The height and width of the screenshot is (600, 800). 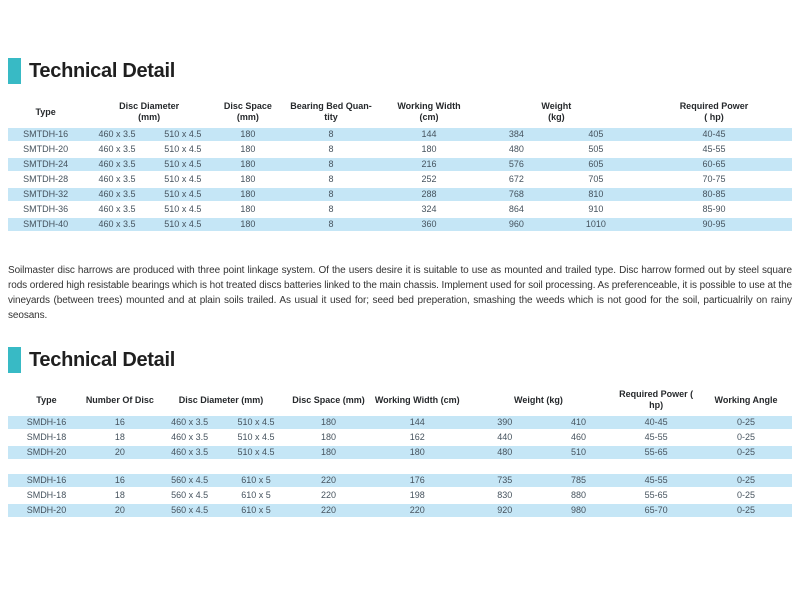 What do you see at coordinates (429, 164) in the screenshot?
I see `value-cell: 216` at bounding box center [429, 164].